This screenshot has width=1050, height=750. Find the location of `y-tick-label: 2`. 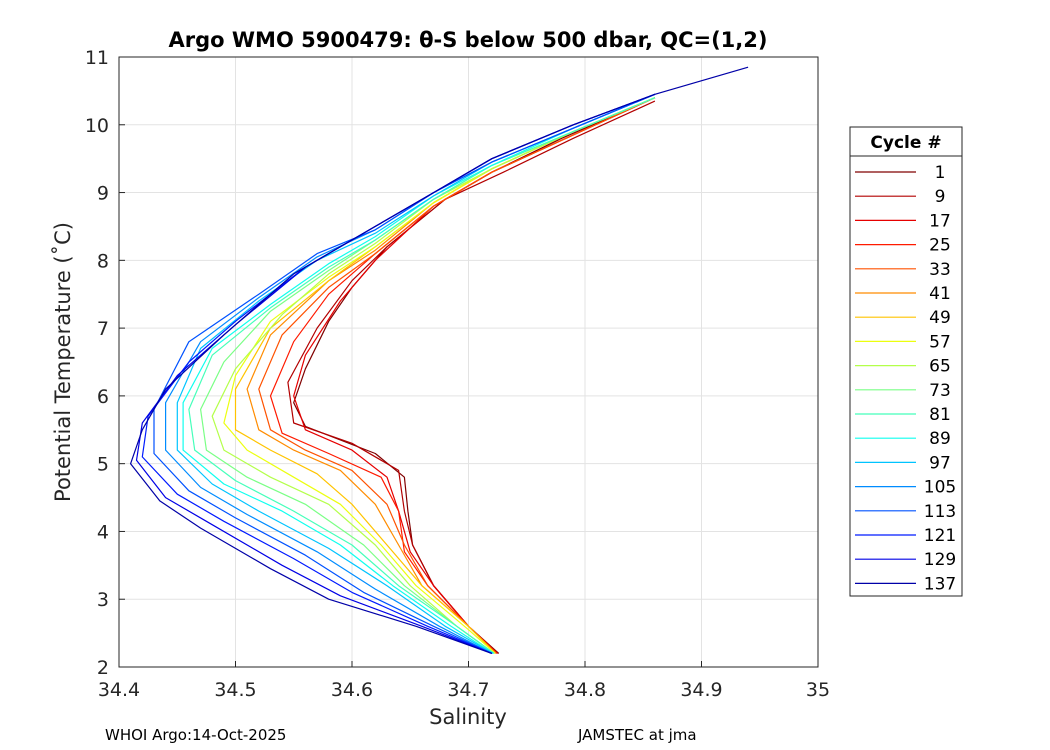

y-tick-label: 2 is located at coordinates (103, 668).